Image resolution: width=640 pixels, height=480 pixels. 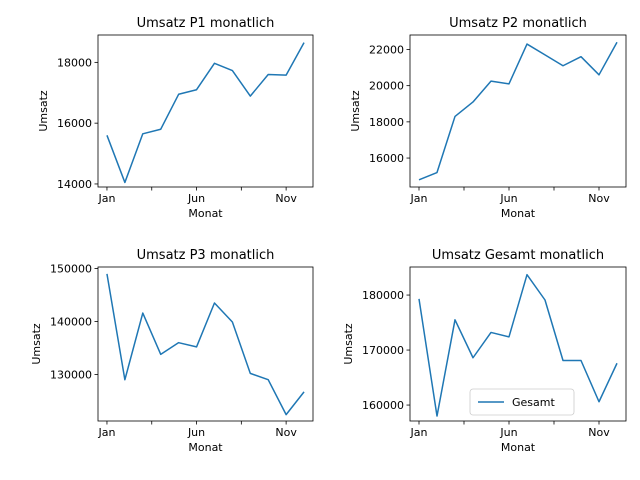 I want to click on legend-label: Gesamt, so click(x=533, y=402).